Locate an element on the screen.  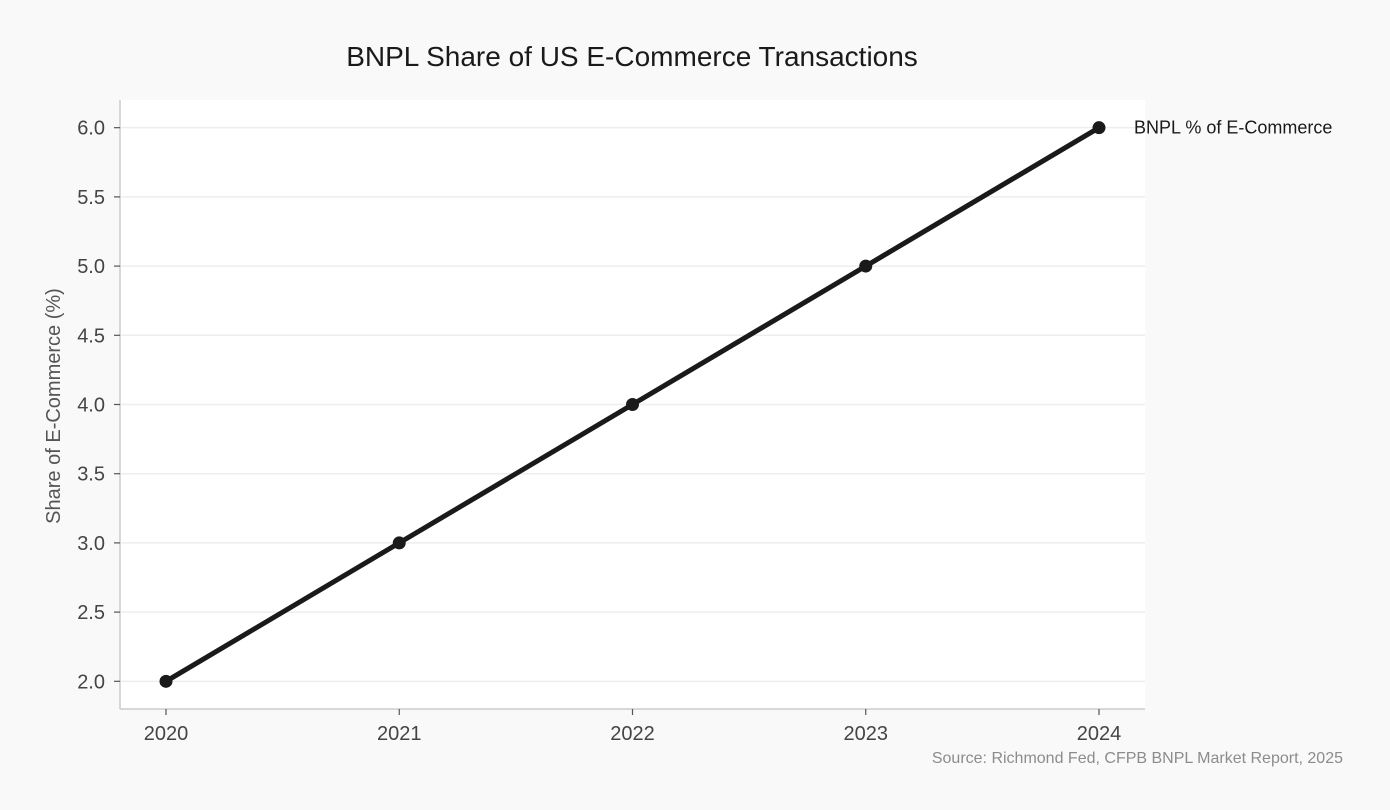
y-tick-label: 3.0 is located at coordinates (91, 544).